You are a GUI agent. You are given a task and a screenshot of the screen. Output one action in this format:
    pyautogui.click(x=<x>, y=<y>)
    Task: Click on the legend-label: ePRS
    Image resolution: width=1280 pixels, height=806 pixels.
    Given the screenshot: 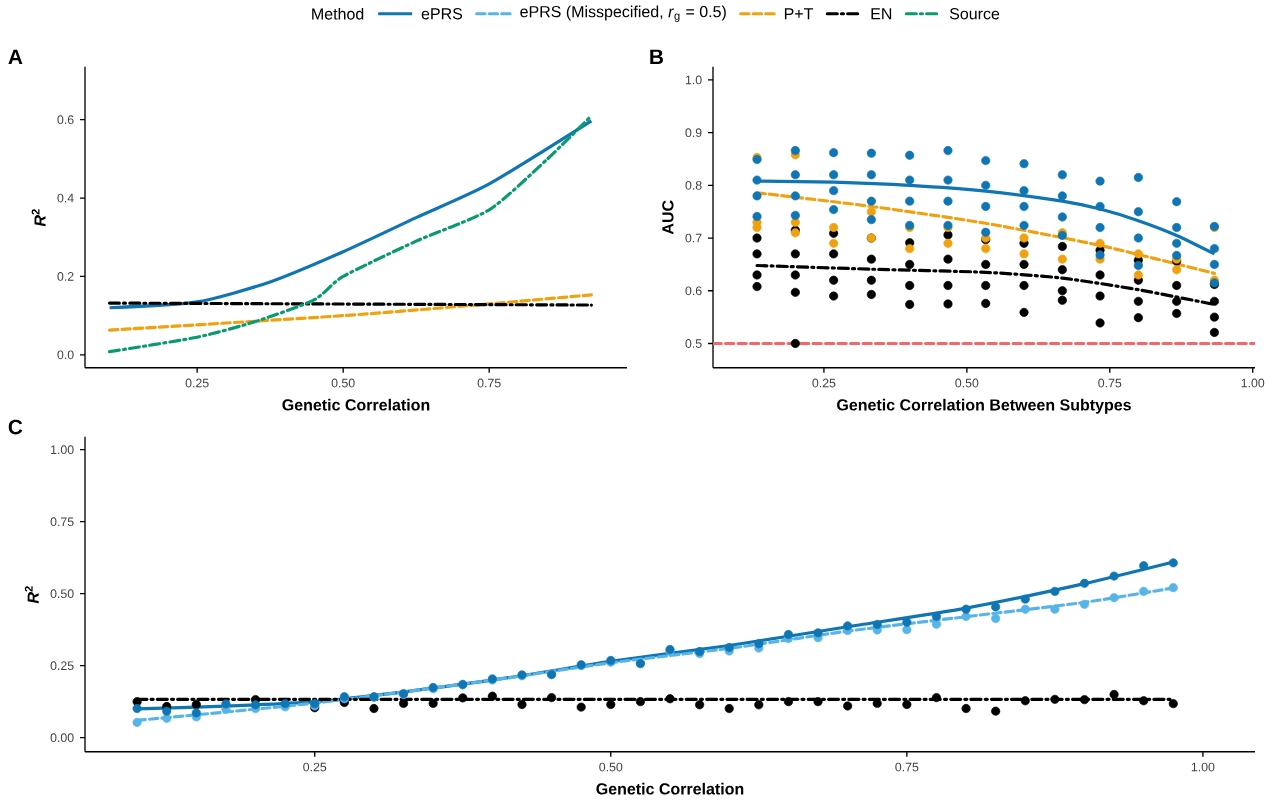 What is the action you would take?
    pyautogui.click(x=442, y=14)
    